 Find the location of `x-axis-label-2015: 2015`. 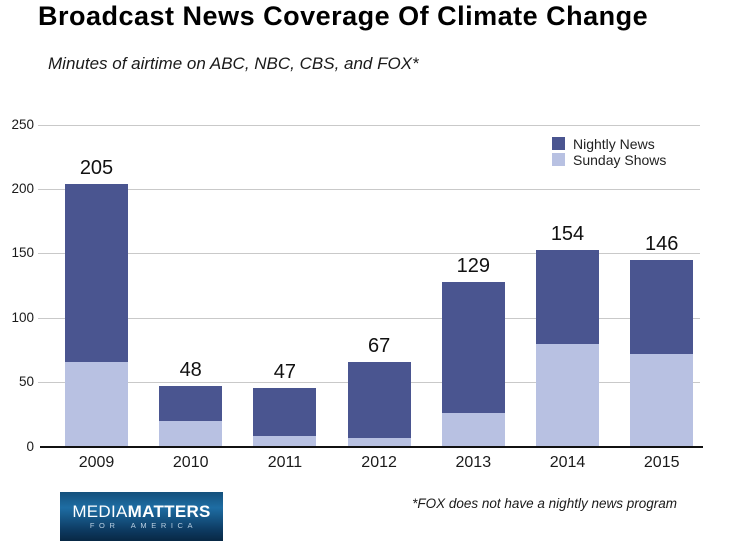

x-axis-label-2015: 2015 is located at coordinates (661, 462).